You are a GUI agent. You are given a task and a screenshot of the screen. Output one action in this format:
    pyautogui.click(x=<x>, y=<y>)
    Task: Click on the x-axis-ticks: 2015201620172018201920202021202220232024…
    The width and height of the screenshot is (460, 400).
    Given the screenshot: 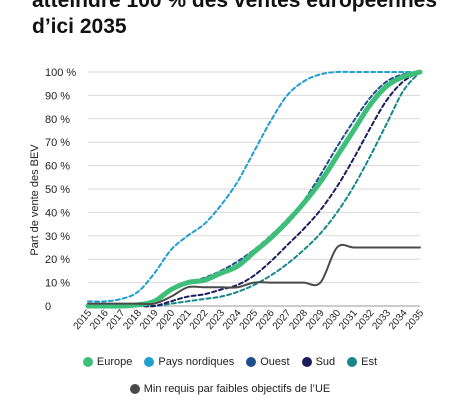 What is the action you would take?
    pyautogui.click(x=249, y=320)
    